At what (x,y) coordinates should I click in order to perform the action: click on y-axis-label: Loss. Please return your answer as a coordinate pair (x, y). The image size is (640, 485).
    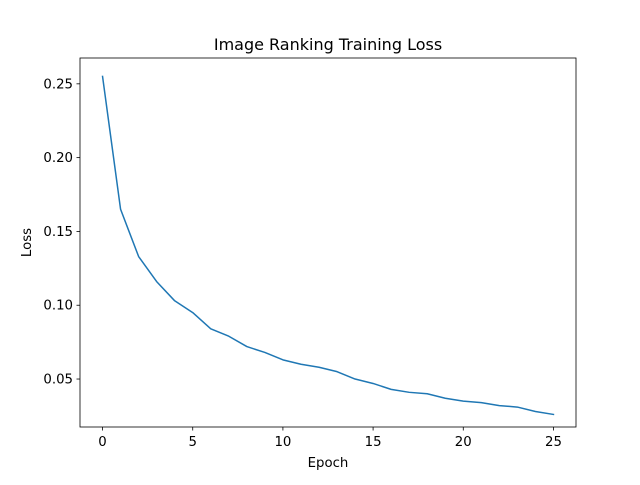
    Looking at the image, I should click on (27, 242).